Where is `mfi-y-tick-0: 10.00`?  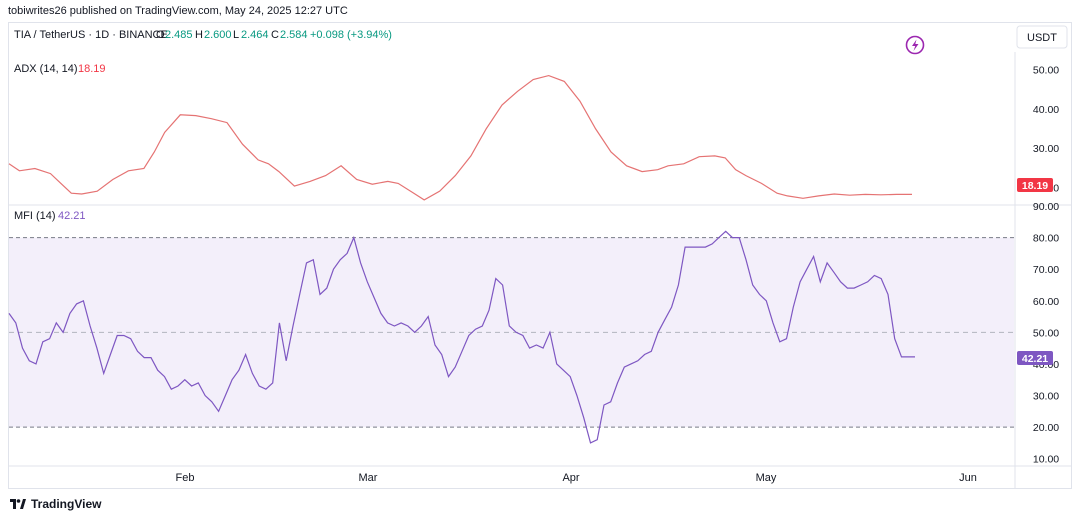 mfi-y-tick-0: 10.00 is located at coordinates (1046, 460).